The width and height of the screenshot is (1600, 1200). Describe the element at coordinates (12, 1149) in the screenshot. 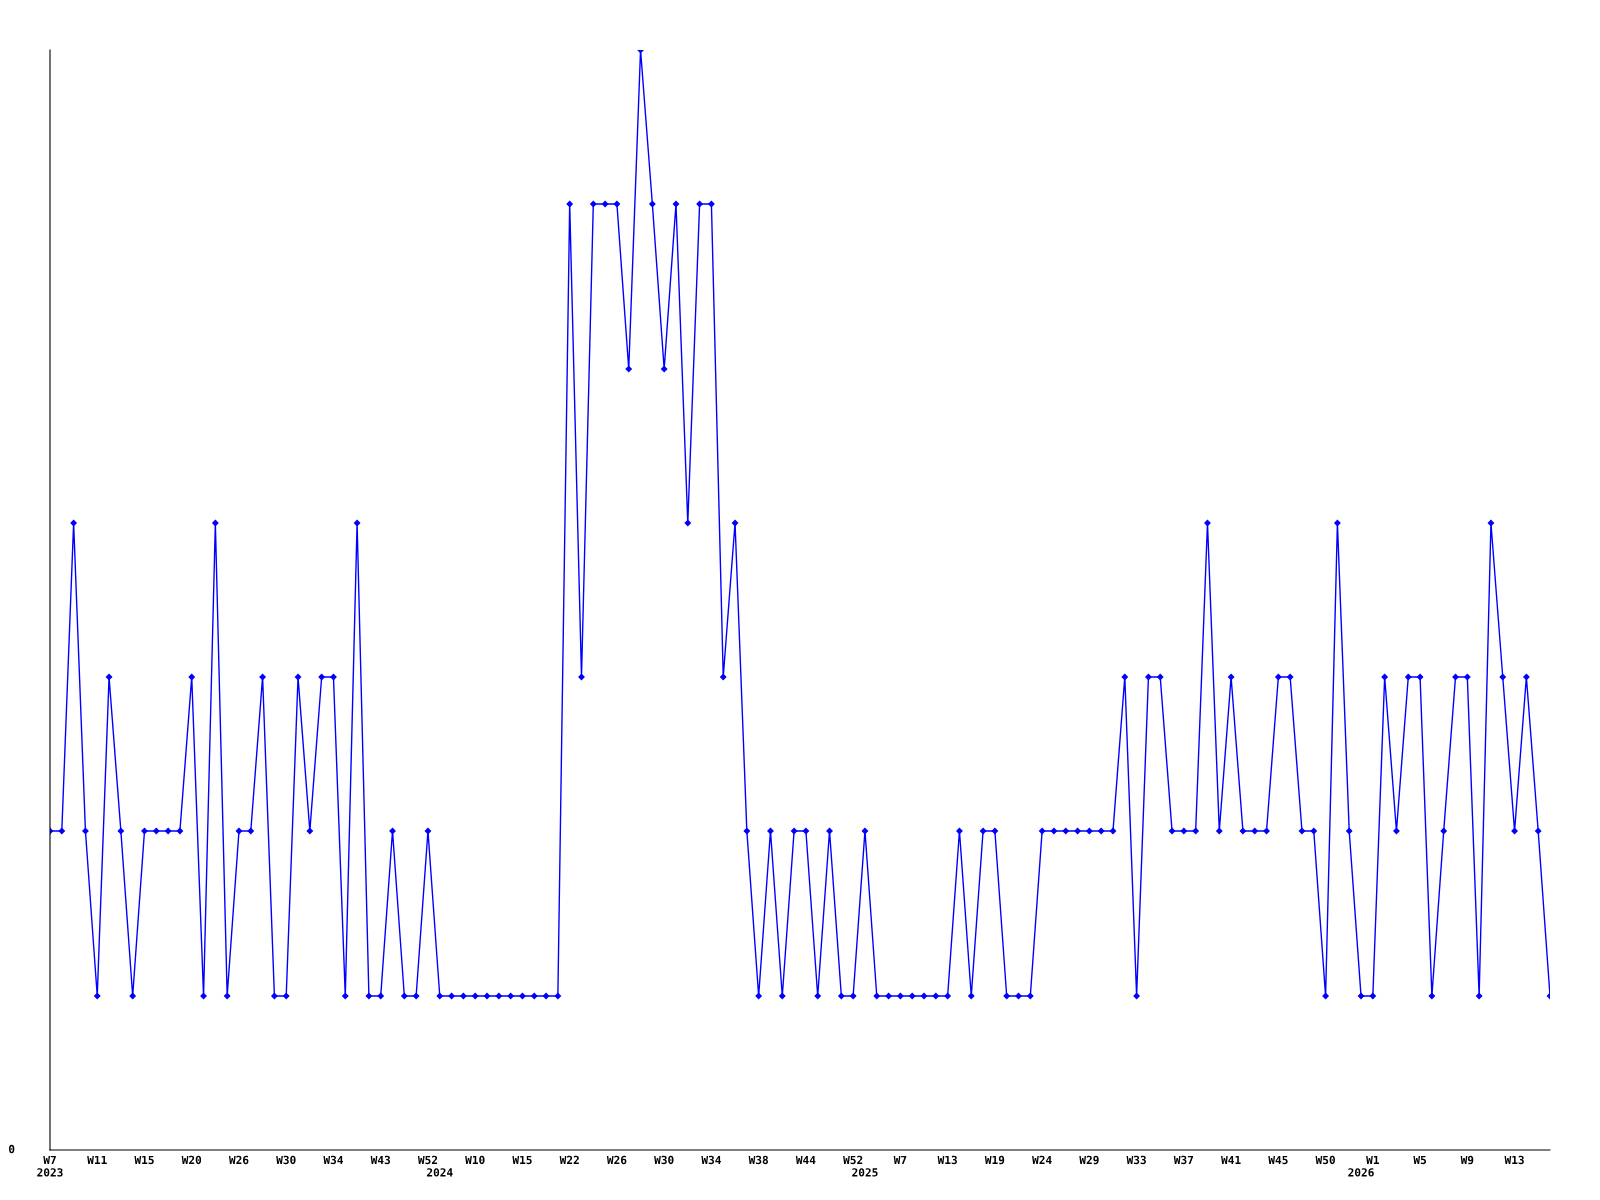

I see `text: 0` at that location.